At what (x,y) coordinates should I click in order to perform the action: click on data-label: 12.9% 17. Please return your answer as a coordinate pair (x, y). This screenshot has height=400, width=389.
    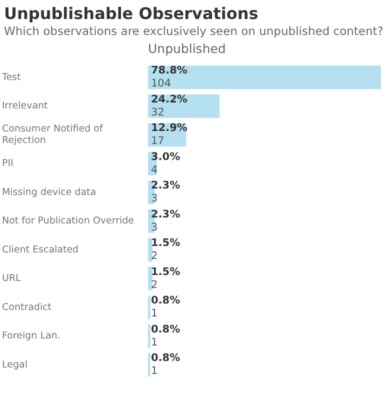
    Looking at the image, I should click on (169, 135).